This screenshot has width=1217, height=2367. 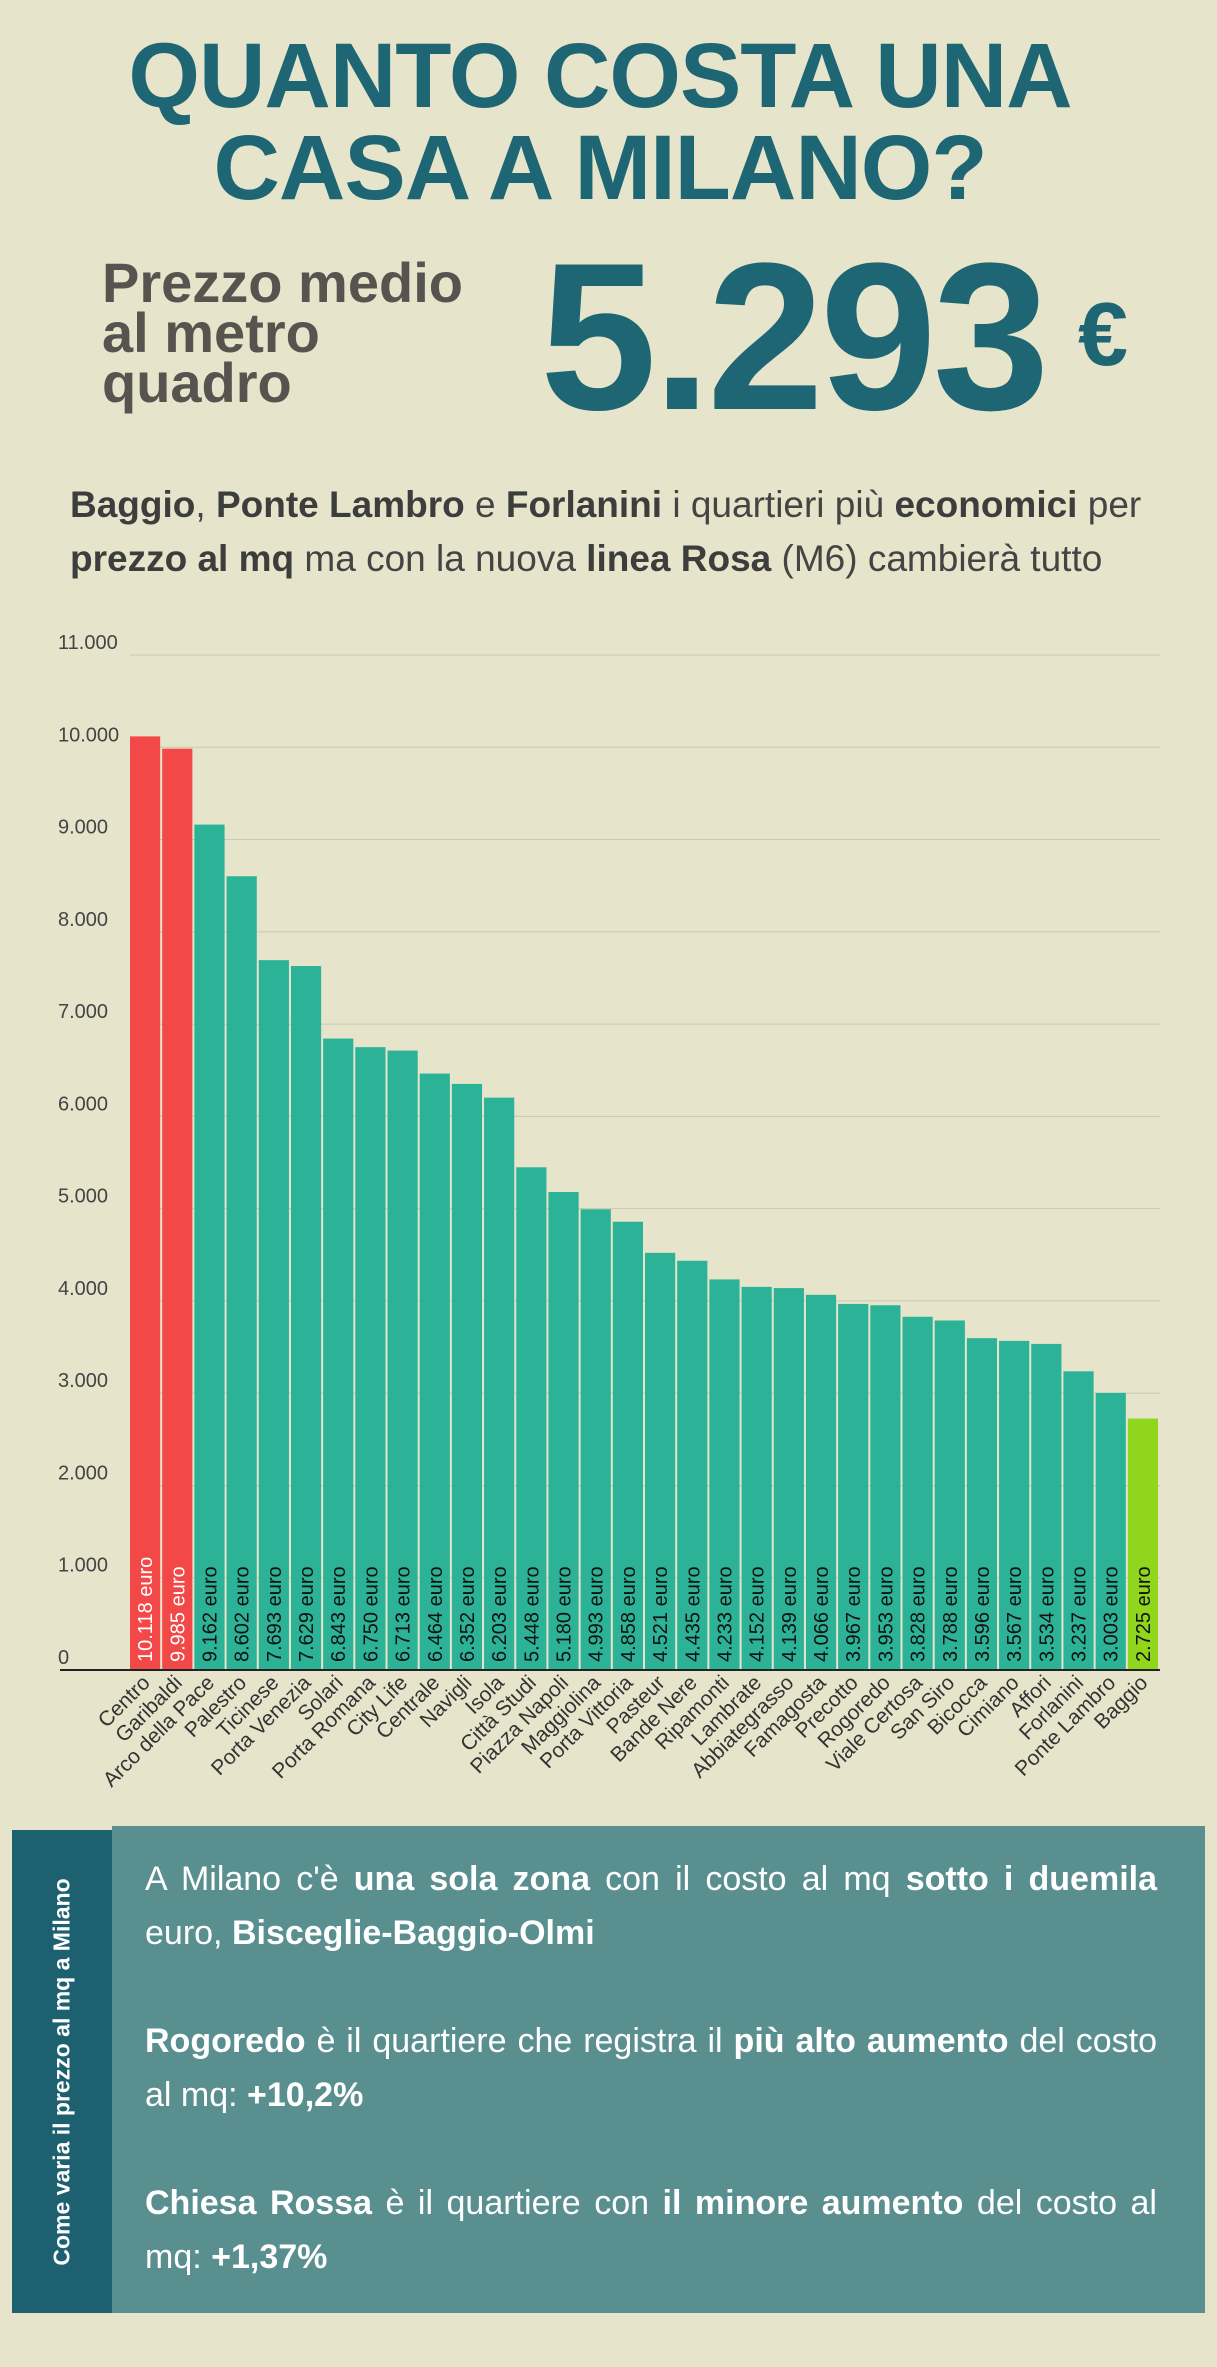 I want to click on bar-value-label: 6.713 euro, so click(x=404, y=1614).